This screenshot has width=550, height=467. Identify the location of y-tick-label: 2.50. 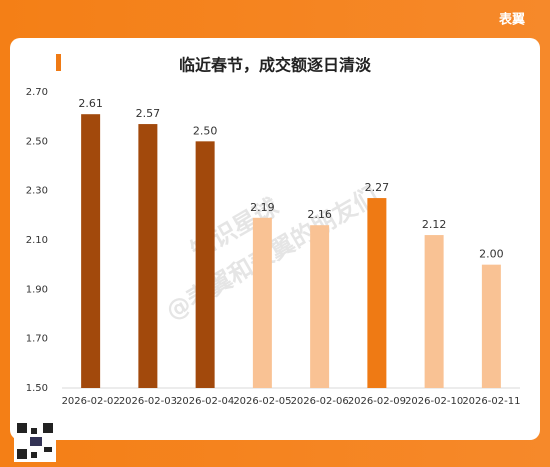
(37, 141).